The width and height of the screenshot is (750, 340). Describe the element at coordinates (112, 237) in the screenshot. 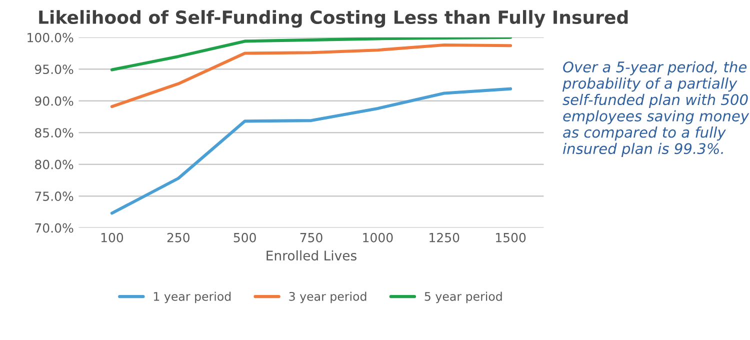

I see `x-tick-label: 100` at that location.